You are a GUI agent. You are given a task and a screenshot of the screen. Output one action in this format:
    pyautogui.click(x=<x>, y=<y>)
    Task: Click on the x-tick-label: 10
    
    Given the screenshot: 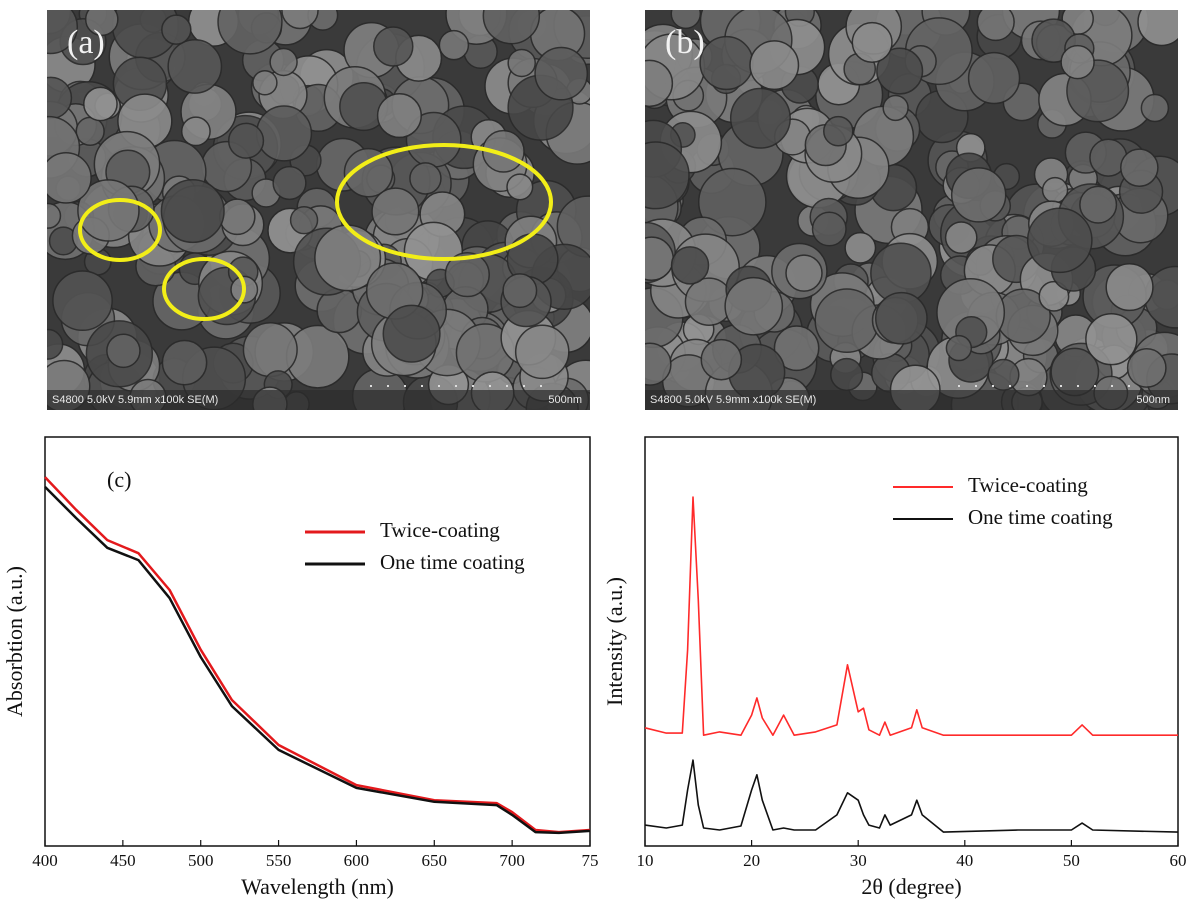 What is the action you would take?
    pyautogui.click(x=645, y=860)
    